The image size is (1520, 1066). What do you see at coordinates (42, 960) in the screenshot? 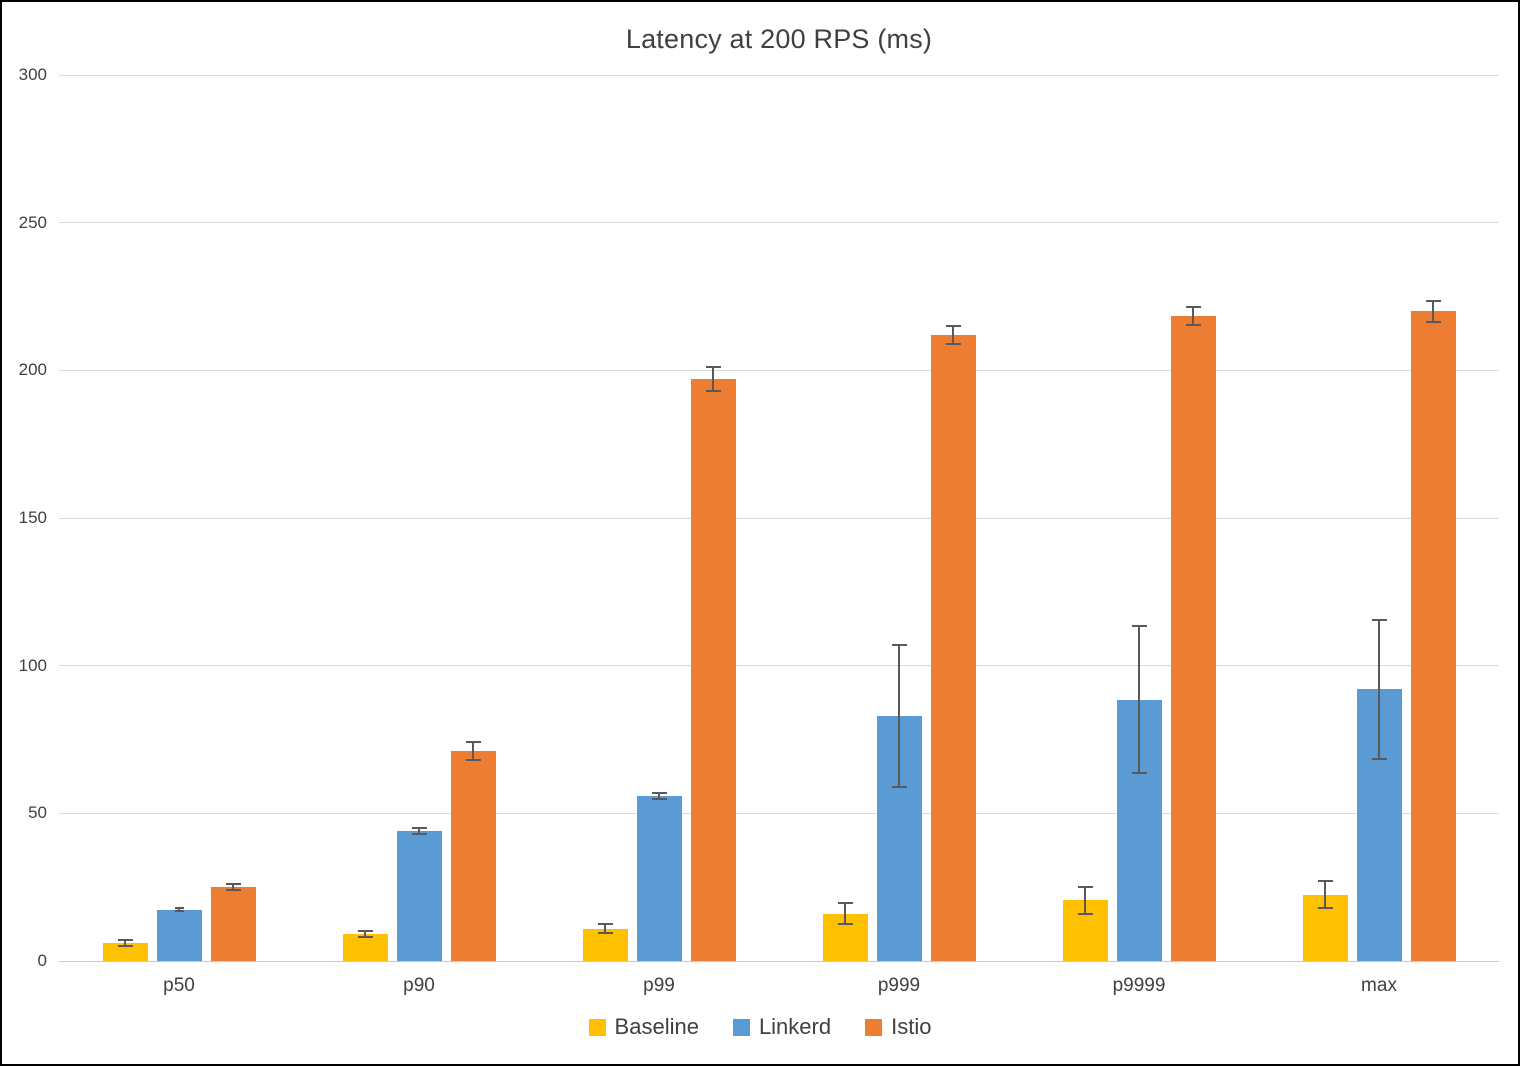
I see `y-tick-label-0: 0` at bounding box center [42, 960].